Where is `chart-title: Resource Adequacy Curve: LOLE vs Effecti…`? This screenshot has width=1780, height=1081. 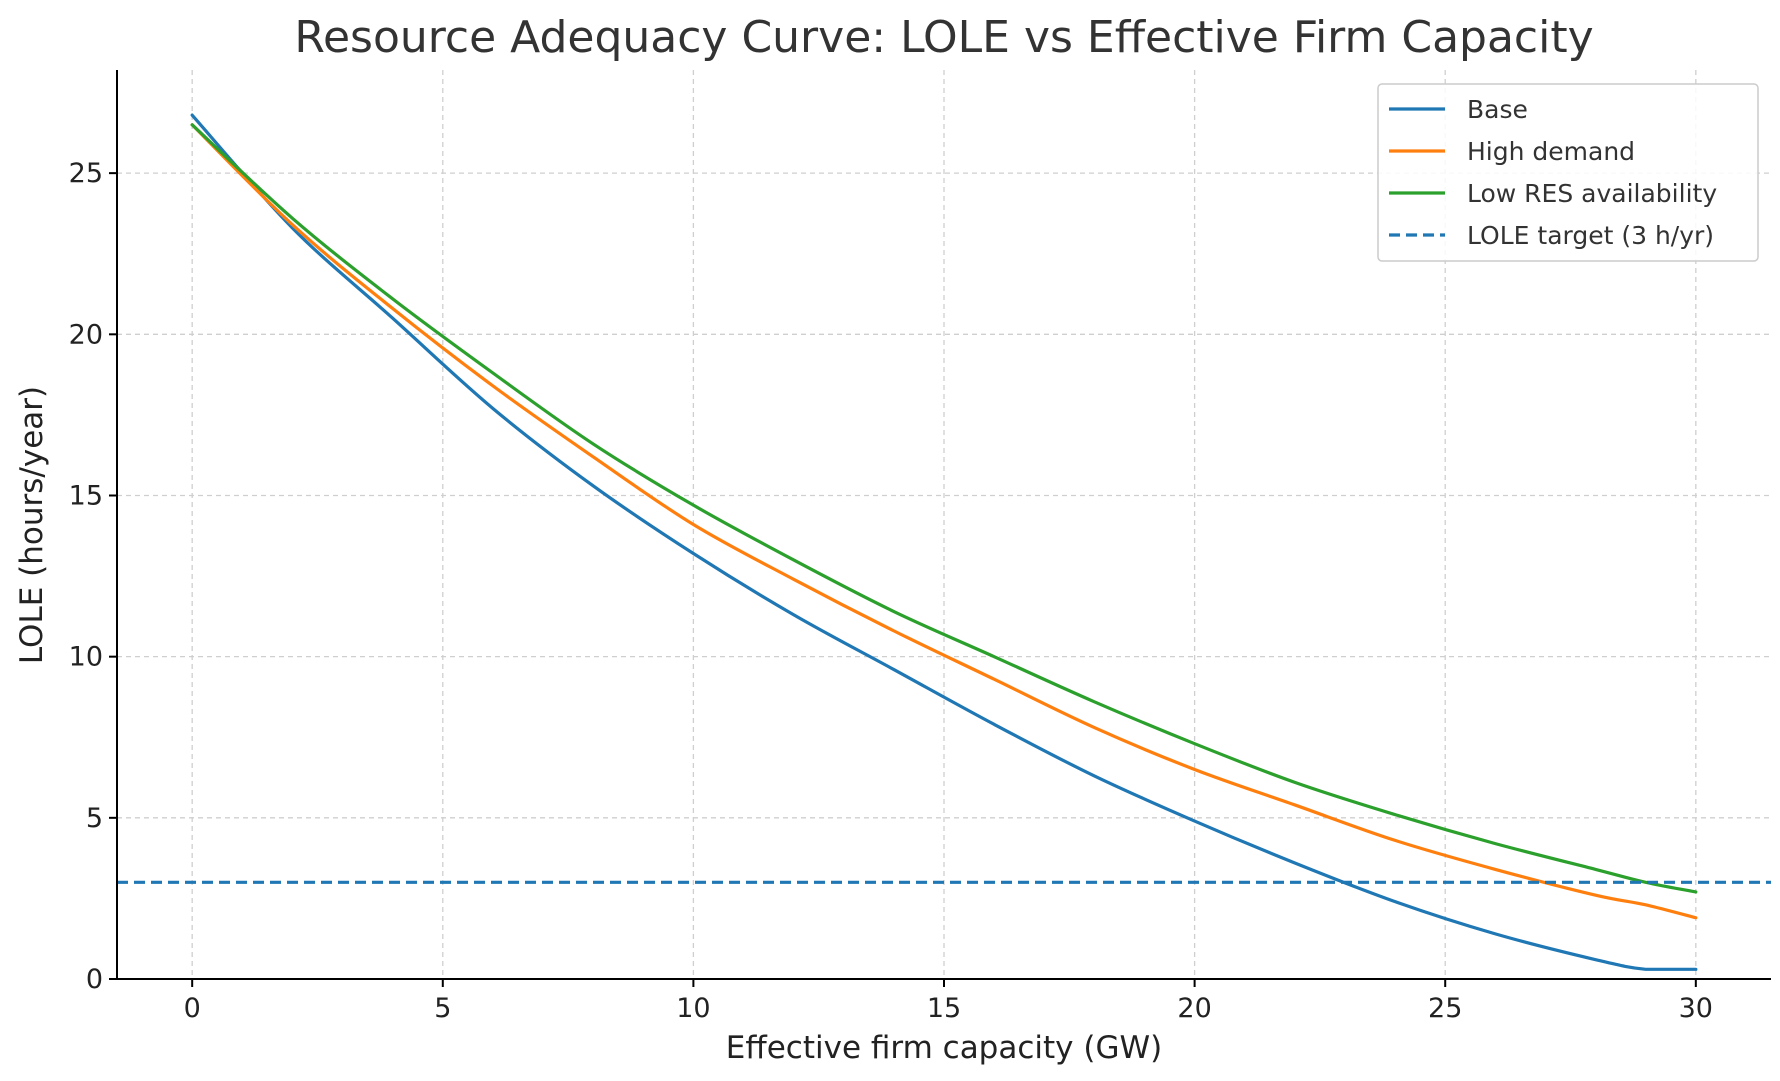
chart-title: Resource Adequacy Curve: LOLE vs Effecti… is located at coordinates (943, 37).